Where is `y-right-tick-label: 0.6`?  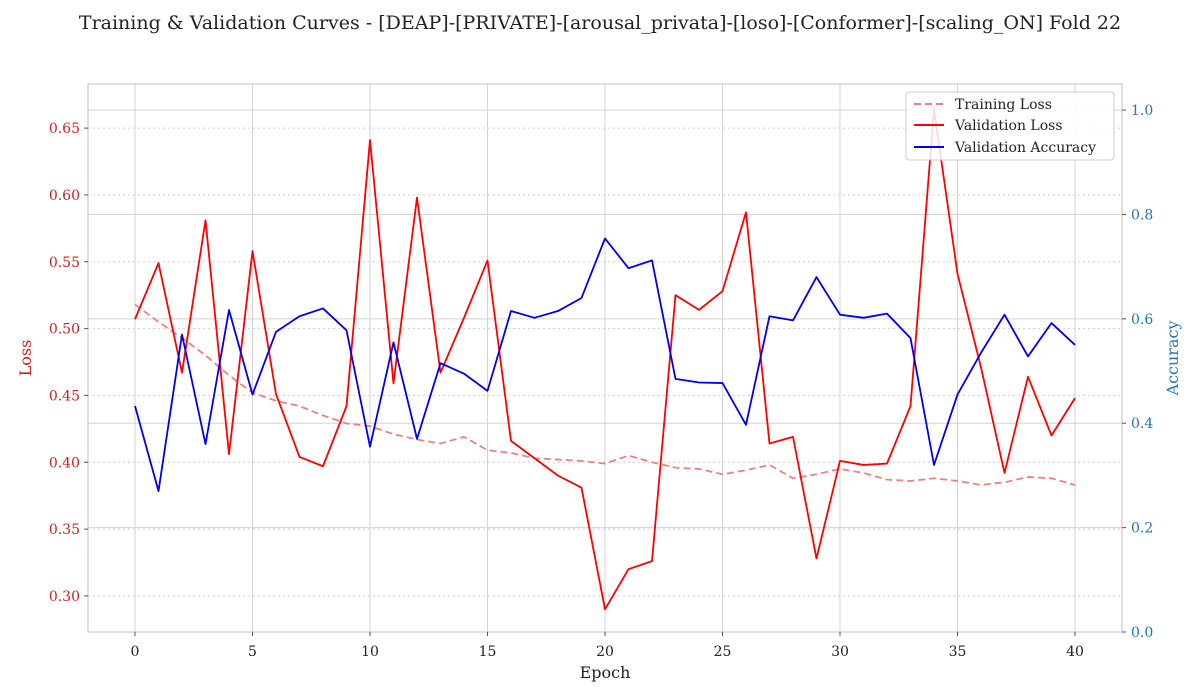
y-right-tick-label: 0.6 is located at coordinates (1142, 320).